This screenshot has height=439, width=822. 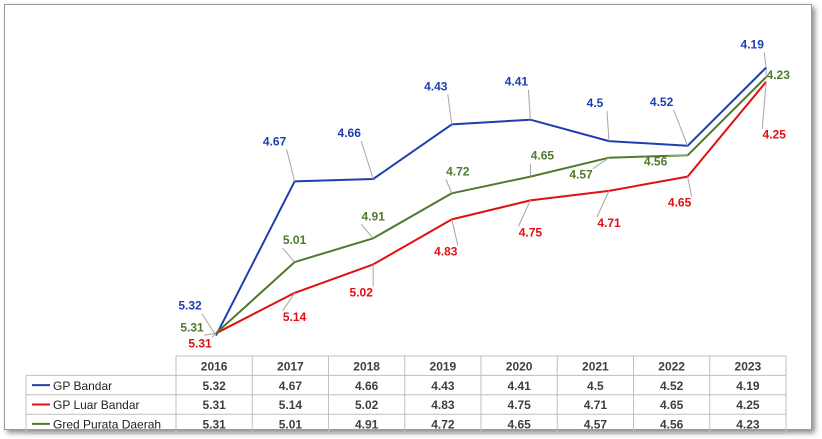 What do you see at coordinates (367, 405) in the screenshot?
I see `table-cell: 5.02` at bounding box center [367, 405].